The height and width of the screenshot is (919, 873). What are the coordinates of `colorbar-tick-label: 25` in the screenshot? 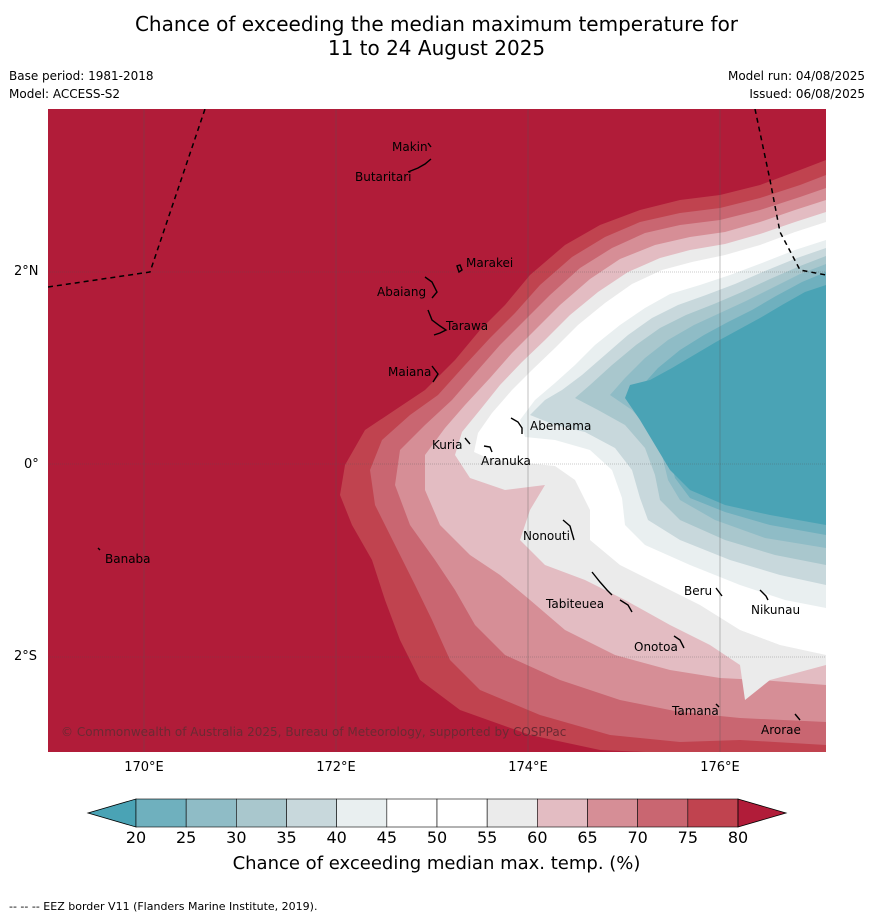 It's located at (186, 837).